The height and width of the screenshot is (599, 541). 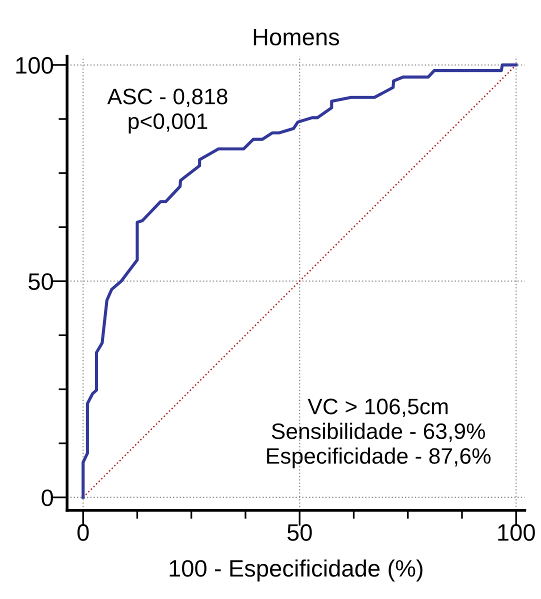 What do you see at coordinates (296, 570) in the screenshot?
I see `x-axis-title: 100 - Especificidade (%)` at bounding box center [296, 570].